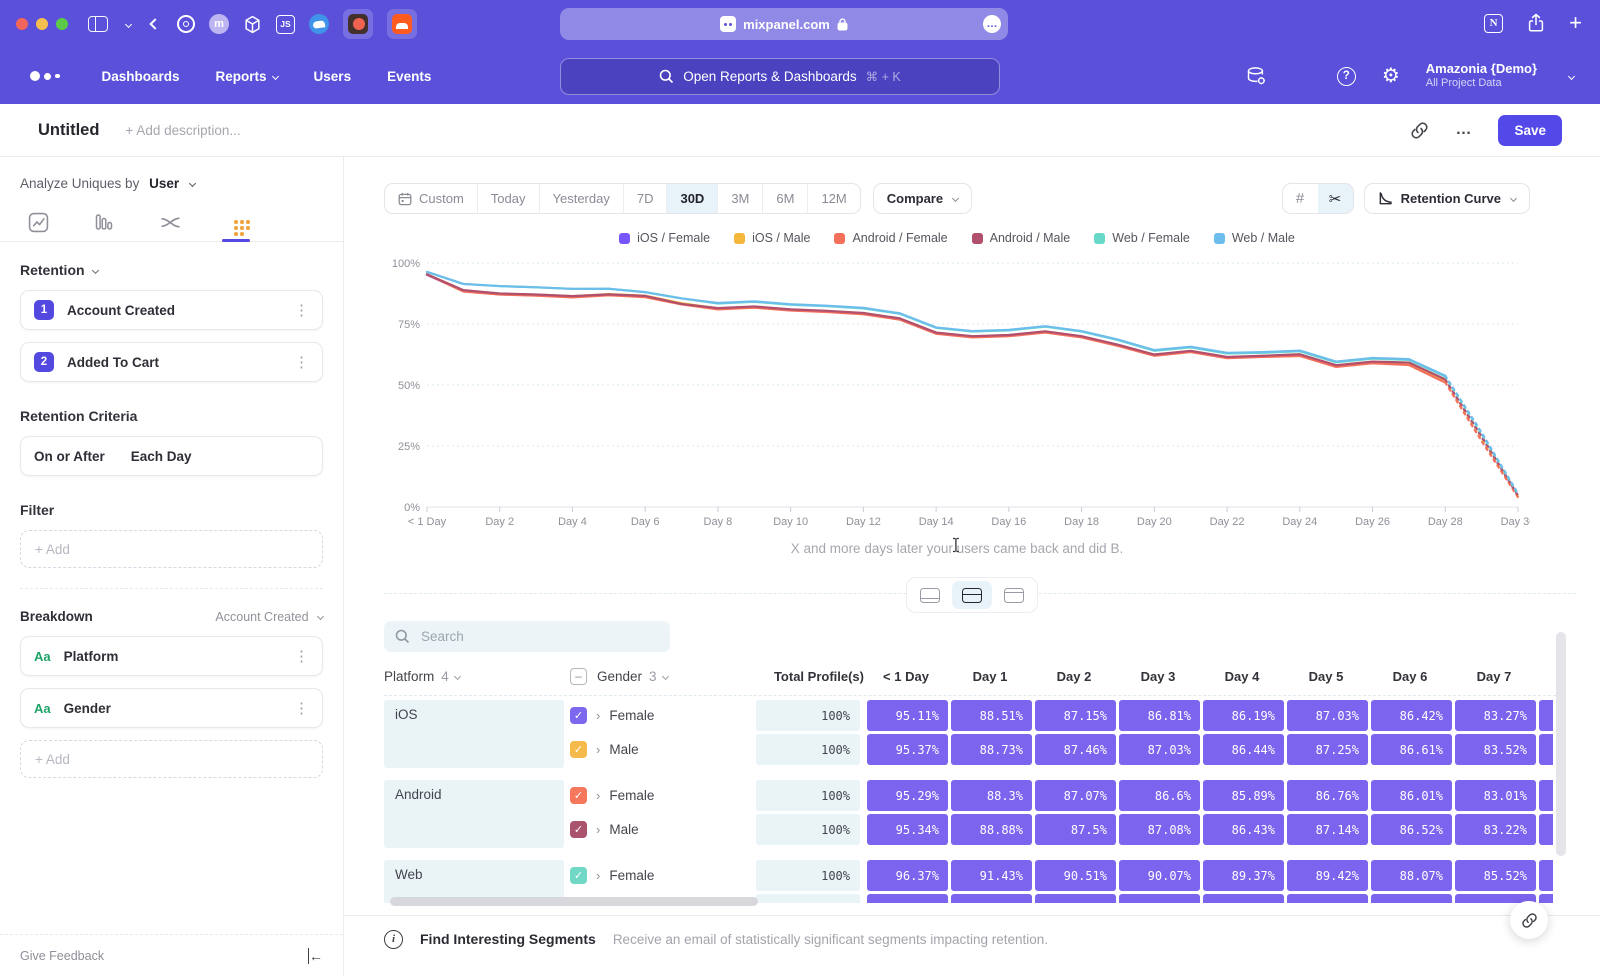 The height and width of the screenshot is (976, 1600). I want to click on retention-cell: 87.08%, so click(1159, 829).